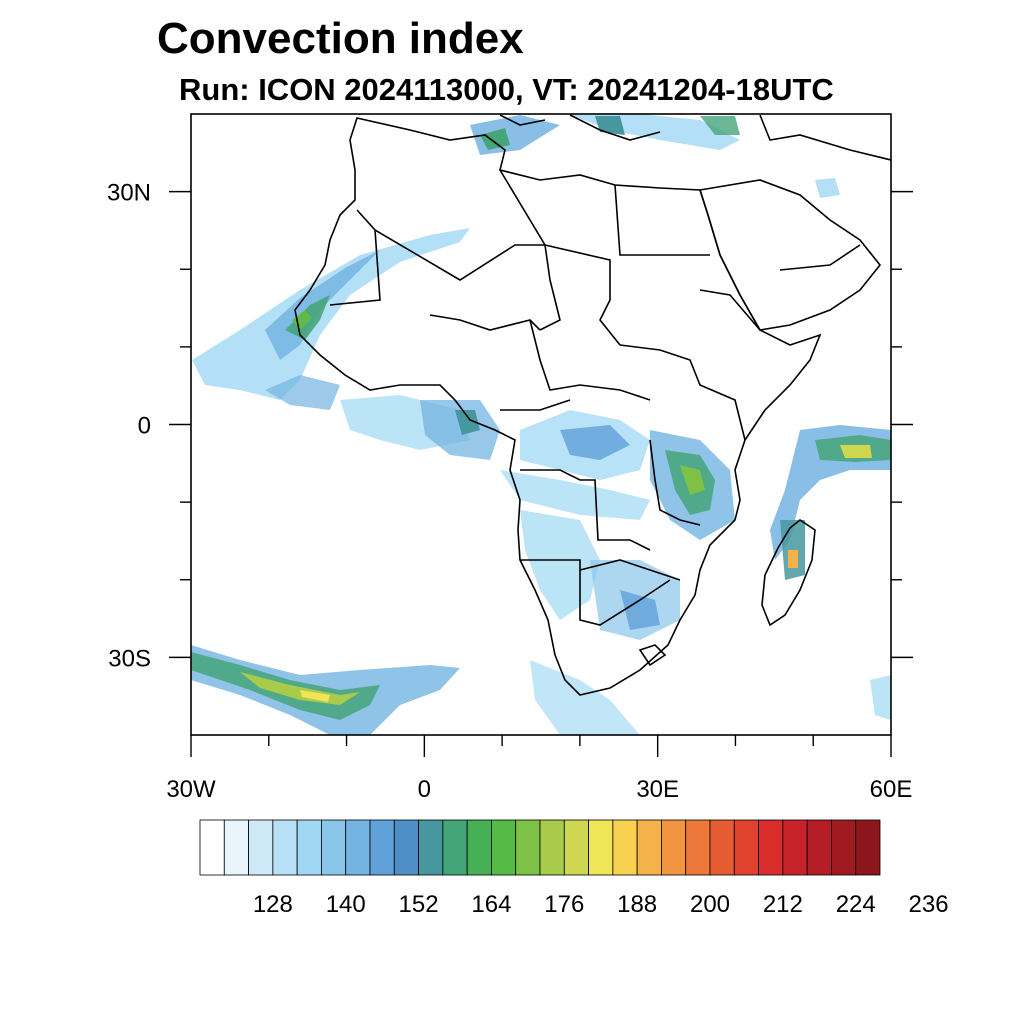 The image size is (1024, 1024). Describe the element at coordinates (830, 502) in the screenshot. I see `shading-indian-ocean` at that location.